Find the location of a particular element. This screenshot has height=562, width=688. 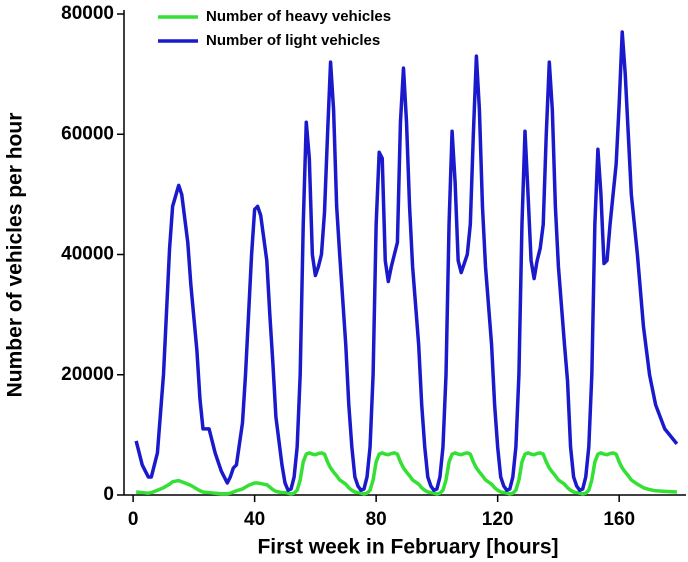

y-tick-label: 80000 is located at coordinates (87, 13).